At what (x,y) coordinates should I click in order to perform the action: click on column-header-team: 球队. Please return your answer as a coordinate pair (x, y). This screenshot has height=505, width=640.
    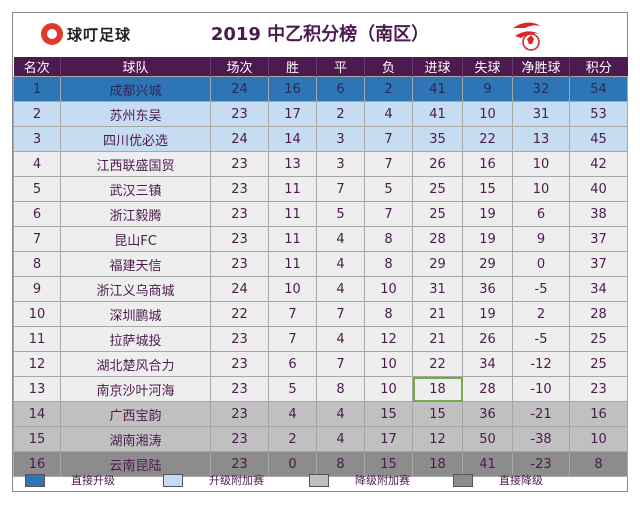
    Looking at the image, I should click on (135, 67).